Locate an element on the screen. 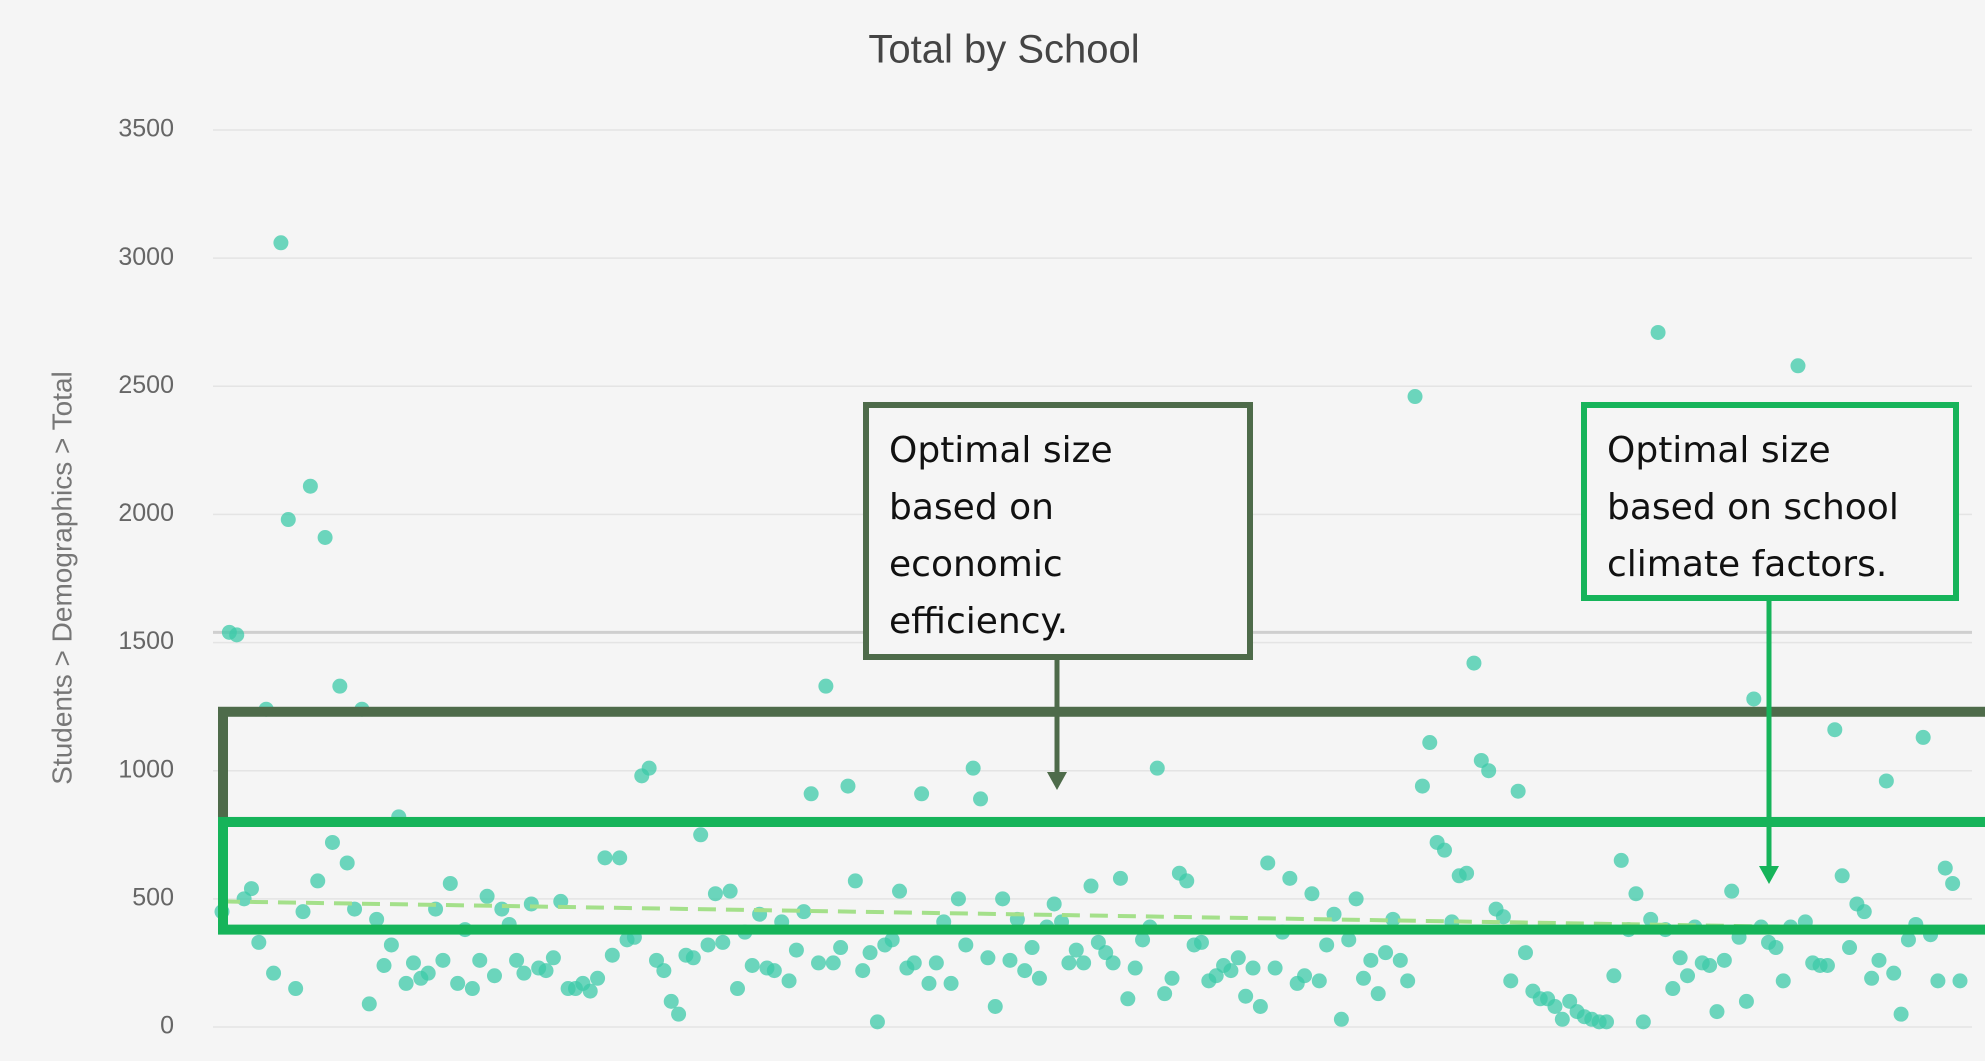 Image resolution: width=1985 pixels, height=1061 pixels. y-axis-label: Students > Demographics > Total is located at coordinates (61, 578).